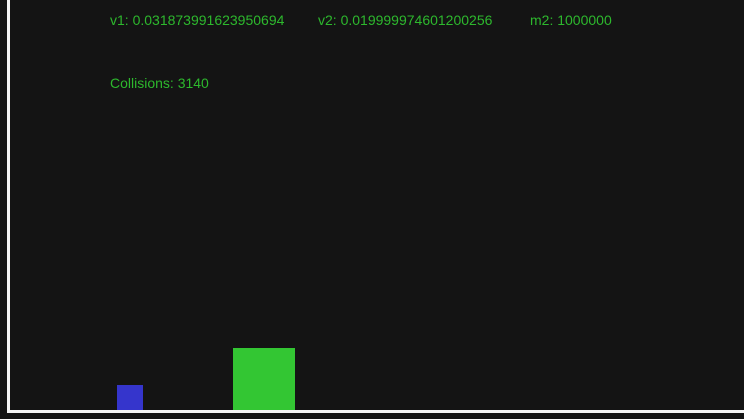  Describe the element at coordinates (197, 20) in the screenshot. I see `v1-readout: v1: 0.031873991623950694` at that location.